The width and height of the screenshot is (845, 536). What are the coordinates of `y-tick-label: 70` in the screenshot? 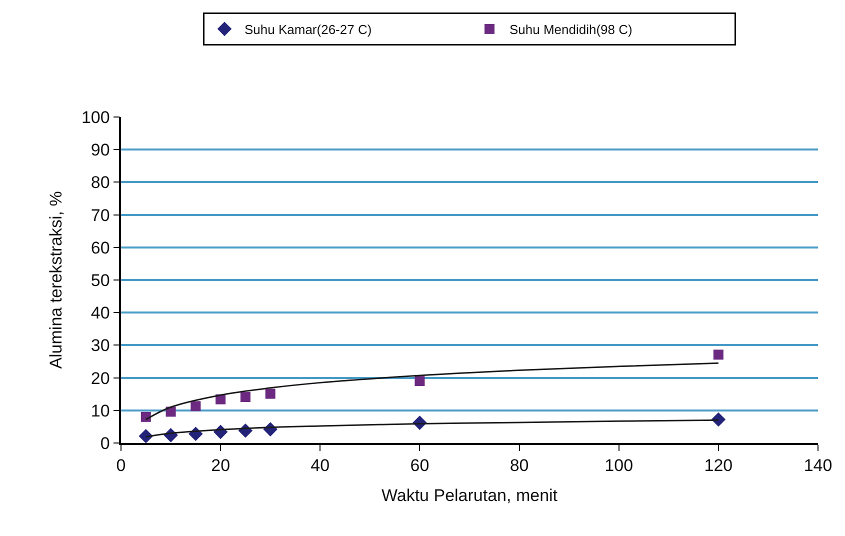 It's located at (100, 215).